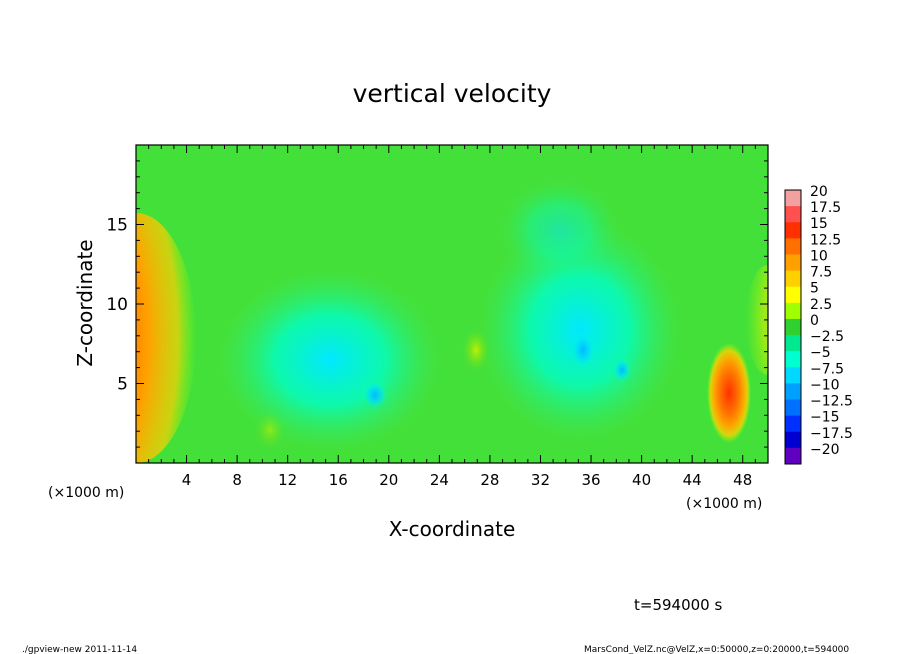  I want to click on colorbar-label: −17.5, so click(831, 434).